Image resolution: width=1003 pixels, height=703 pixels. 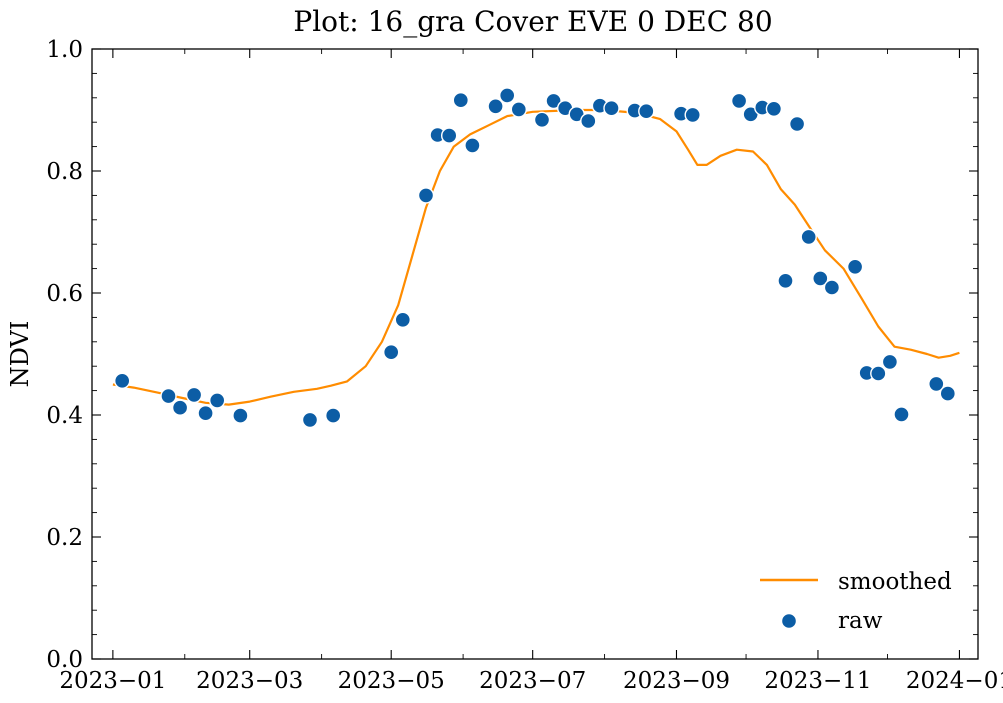 What do you see at coordinates (817, 681) in the screenshot?
I see `x-tick-label: 2023−11` at bounding box center [817, 681].